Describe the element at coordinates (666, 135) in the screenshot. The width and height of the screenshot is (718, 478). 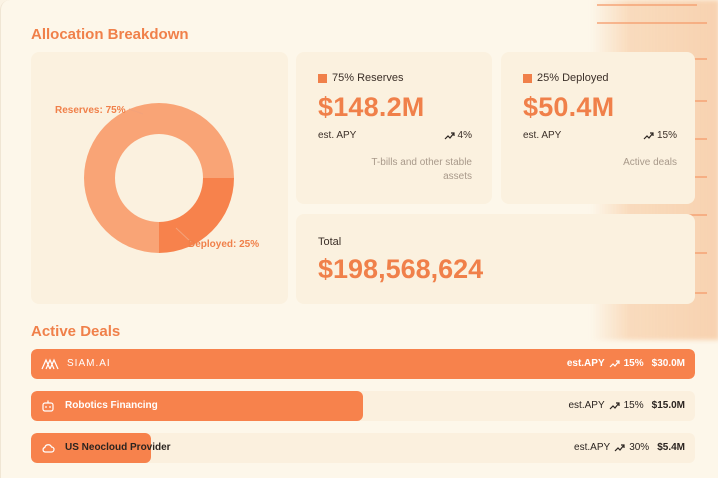
I see `deployed-apy-value: 15%` at that location.